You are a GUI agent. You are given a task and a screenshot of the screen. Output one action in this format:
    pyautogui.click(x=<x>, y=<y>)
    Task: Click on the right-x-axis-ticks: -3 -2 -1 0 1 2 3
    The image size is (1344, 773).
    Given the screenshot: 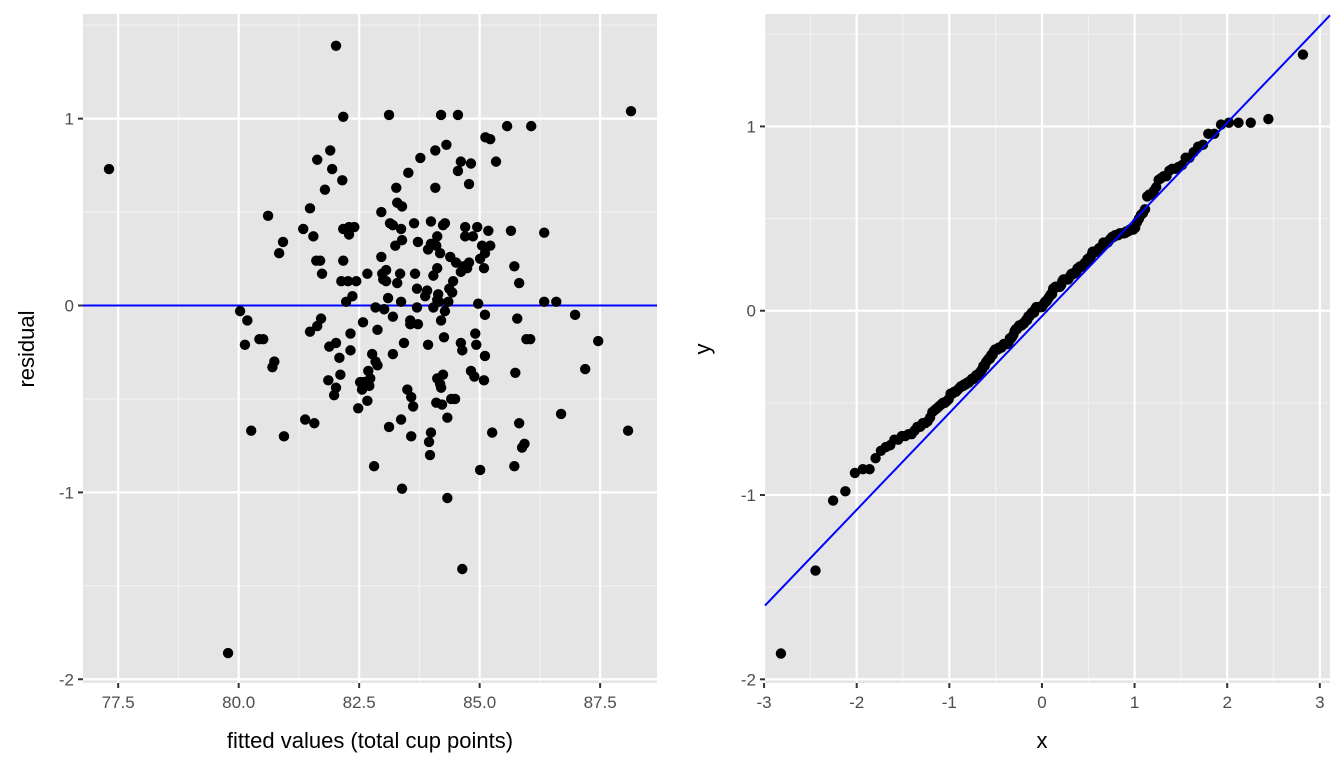 What is the action you would take?
    pyautogui.click(x=1041, y=697)
    